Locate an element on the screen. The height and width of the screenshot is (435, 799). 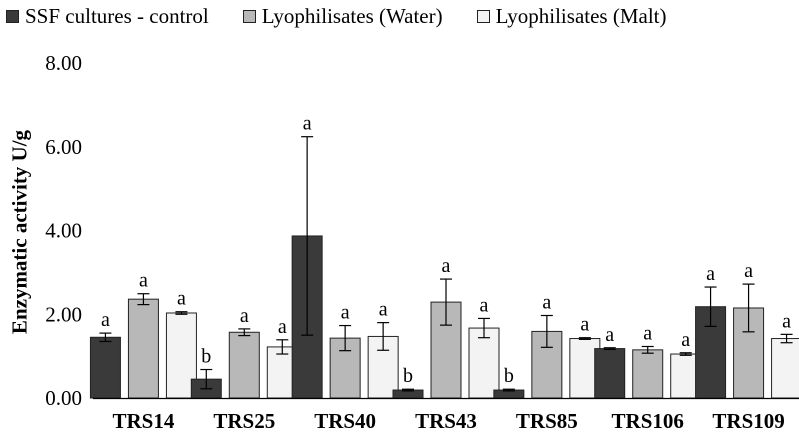
x-tick-label: TRS106 is located at coordinates (648, 421).